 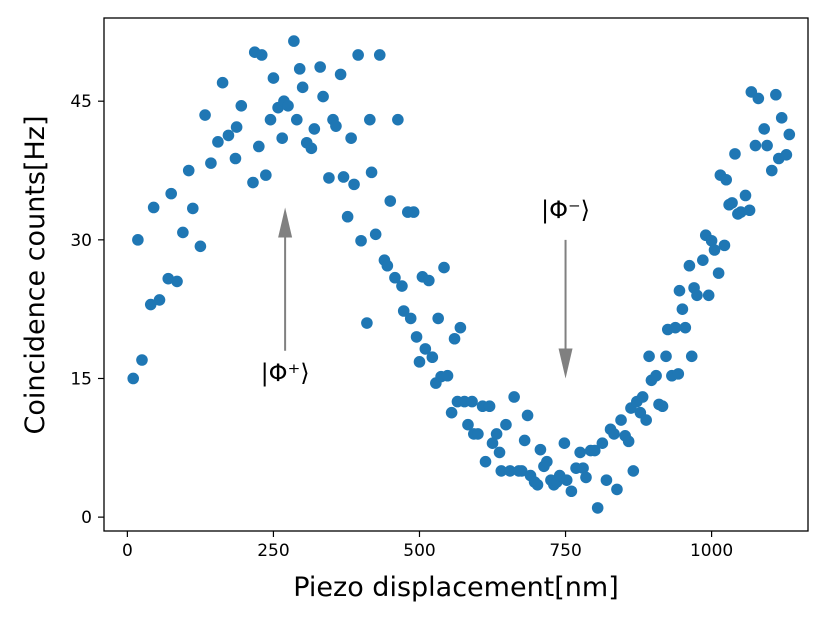 I want to click on annotation-label: |Φ⁺⟩, so click(x=285, y=373).